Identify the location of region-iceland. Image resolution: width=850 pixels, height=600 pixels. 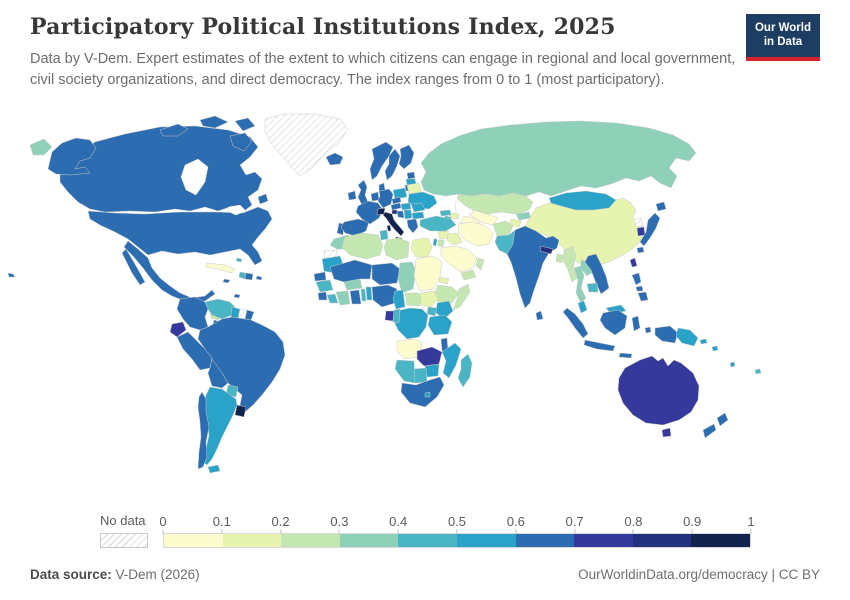
(334, 159).